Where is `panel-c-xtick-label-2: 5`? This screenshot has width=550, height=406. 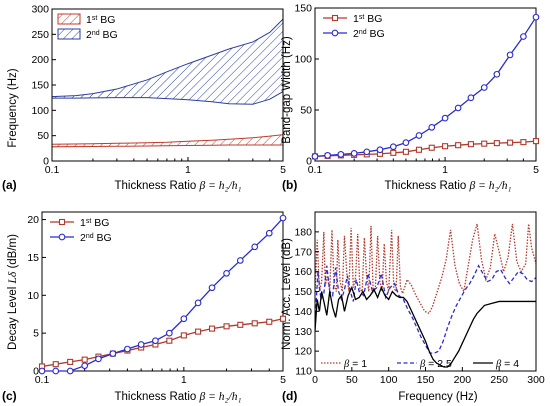 panel-c-xtick-label-2: 5 is located at coordinates (283, 380).